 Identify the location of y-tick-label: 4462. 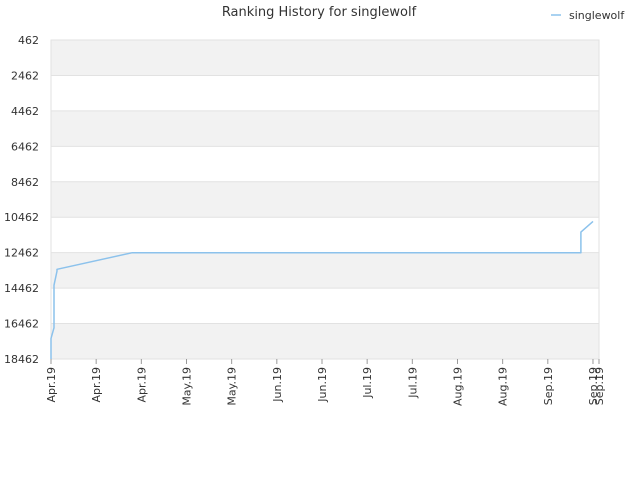
(25, 111).